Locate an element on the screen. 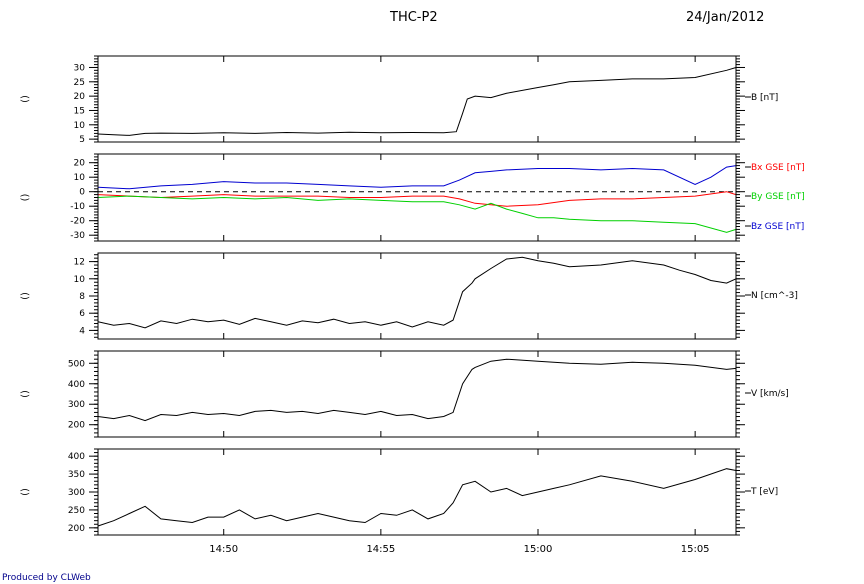 The width and height of the screenshot is (864, 584). series-line-t is located at coordinates (417, 497).